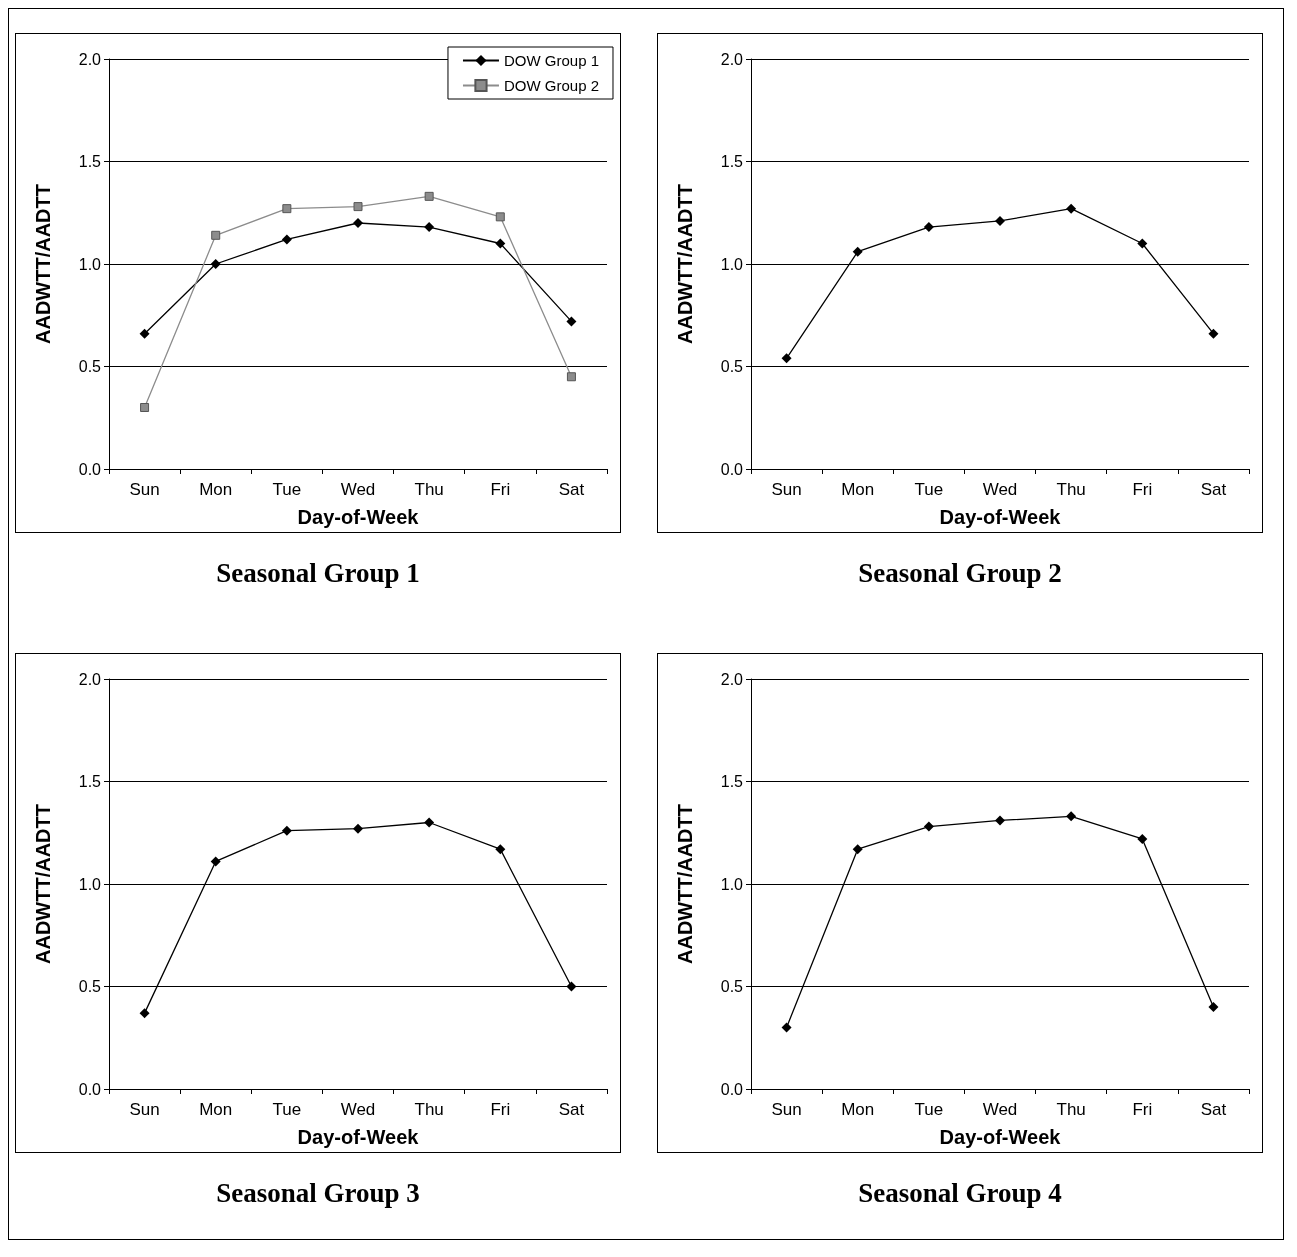  Describe the element at coordinates (551, 60) in the screenshot. I see `legend-label: DOW Group 1` at that location.